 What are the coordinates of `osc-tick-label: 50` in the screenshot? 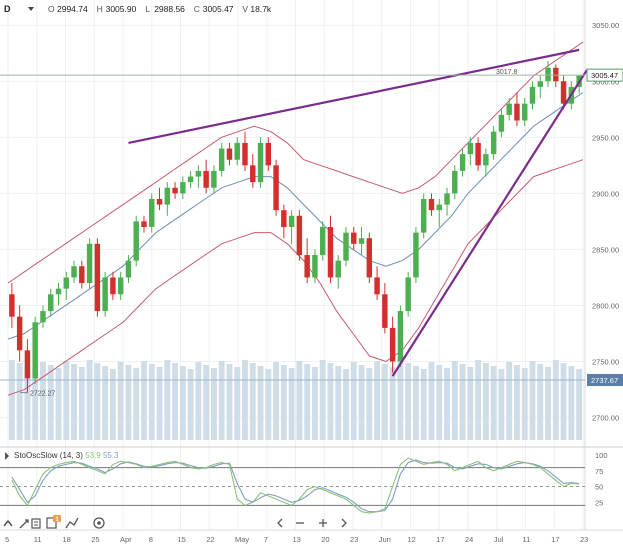 It's located at (599, 487).